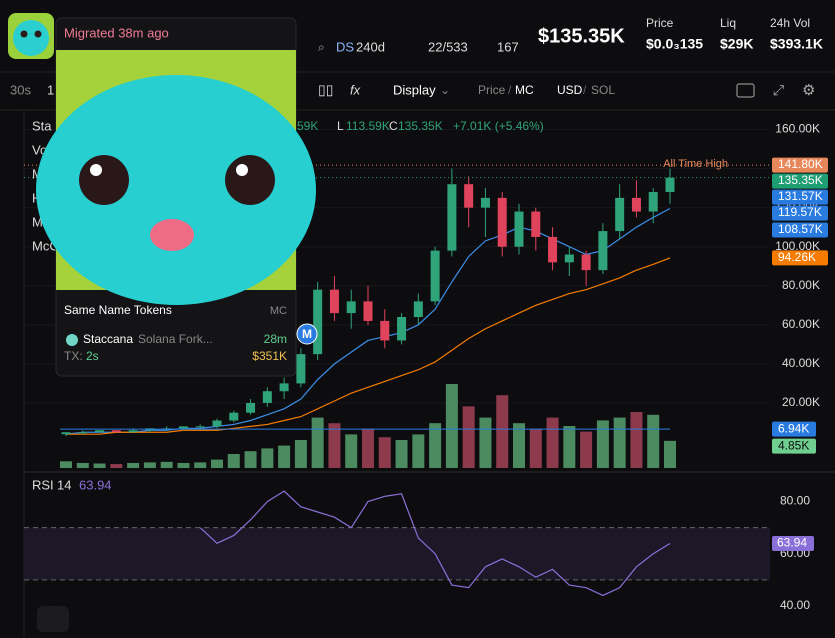 The image size is (835, 638). What do you see at coordinates (797, 257) in the screenshot?
I see `price-badge-label: 94.26K` at bounding box center [797, 257].